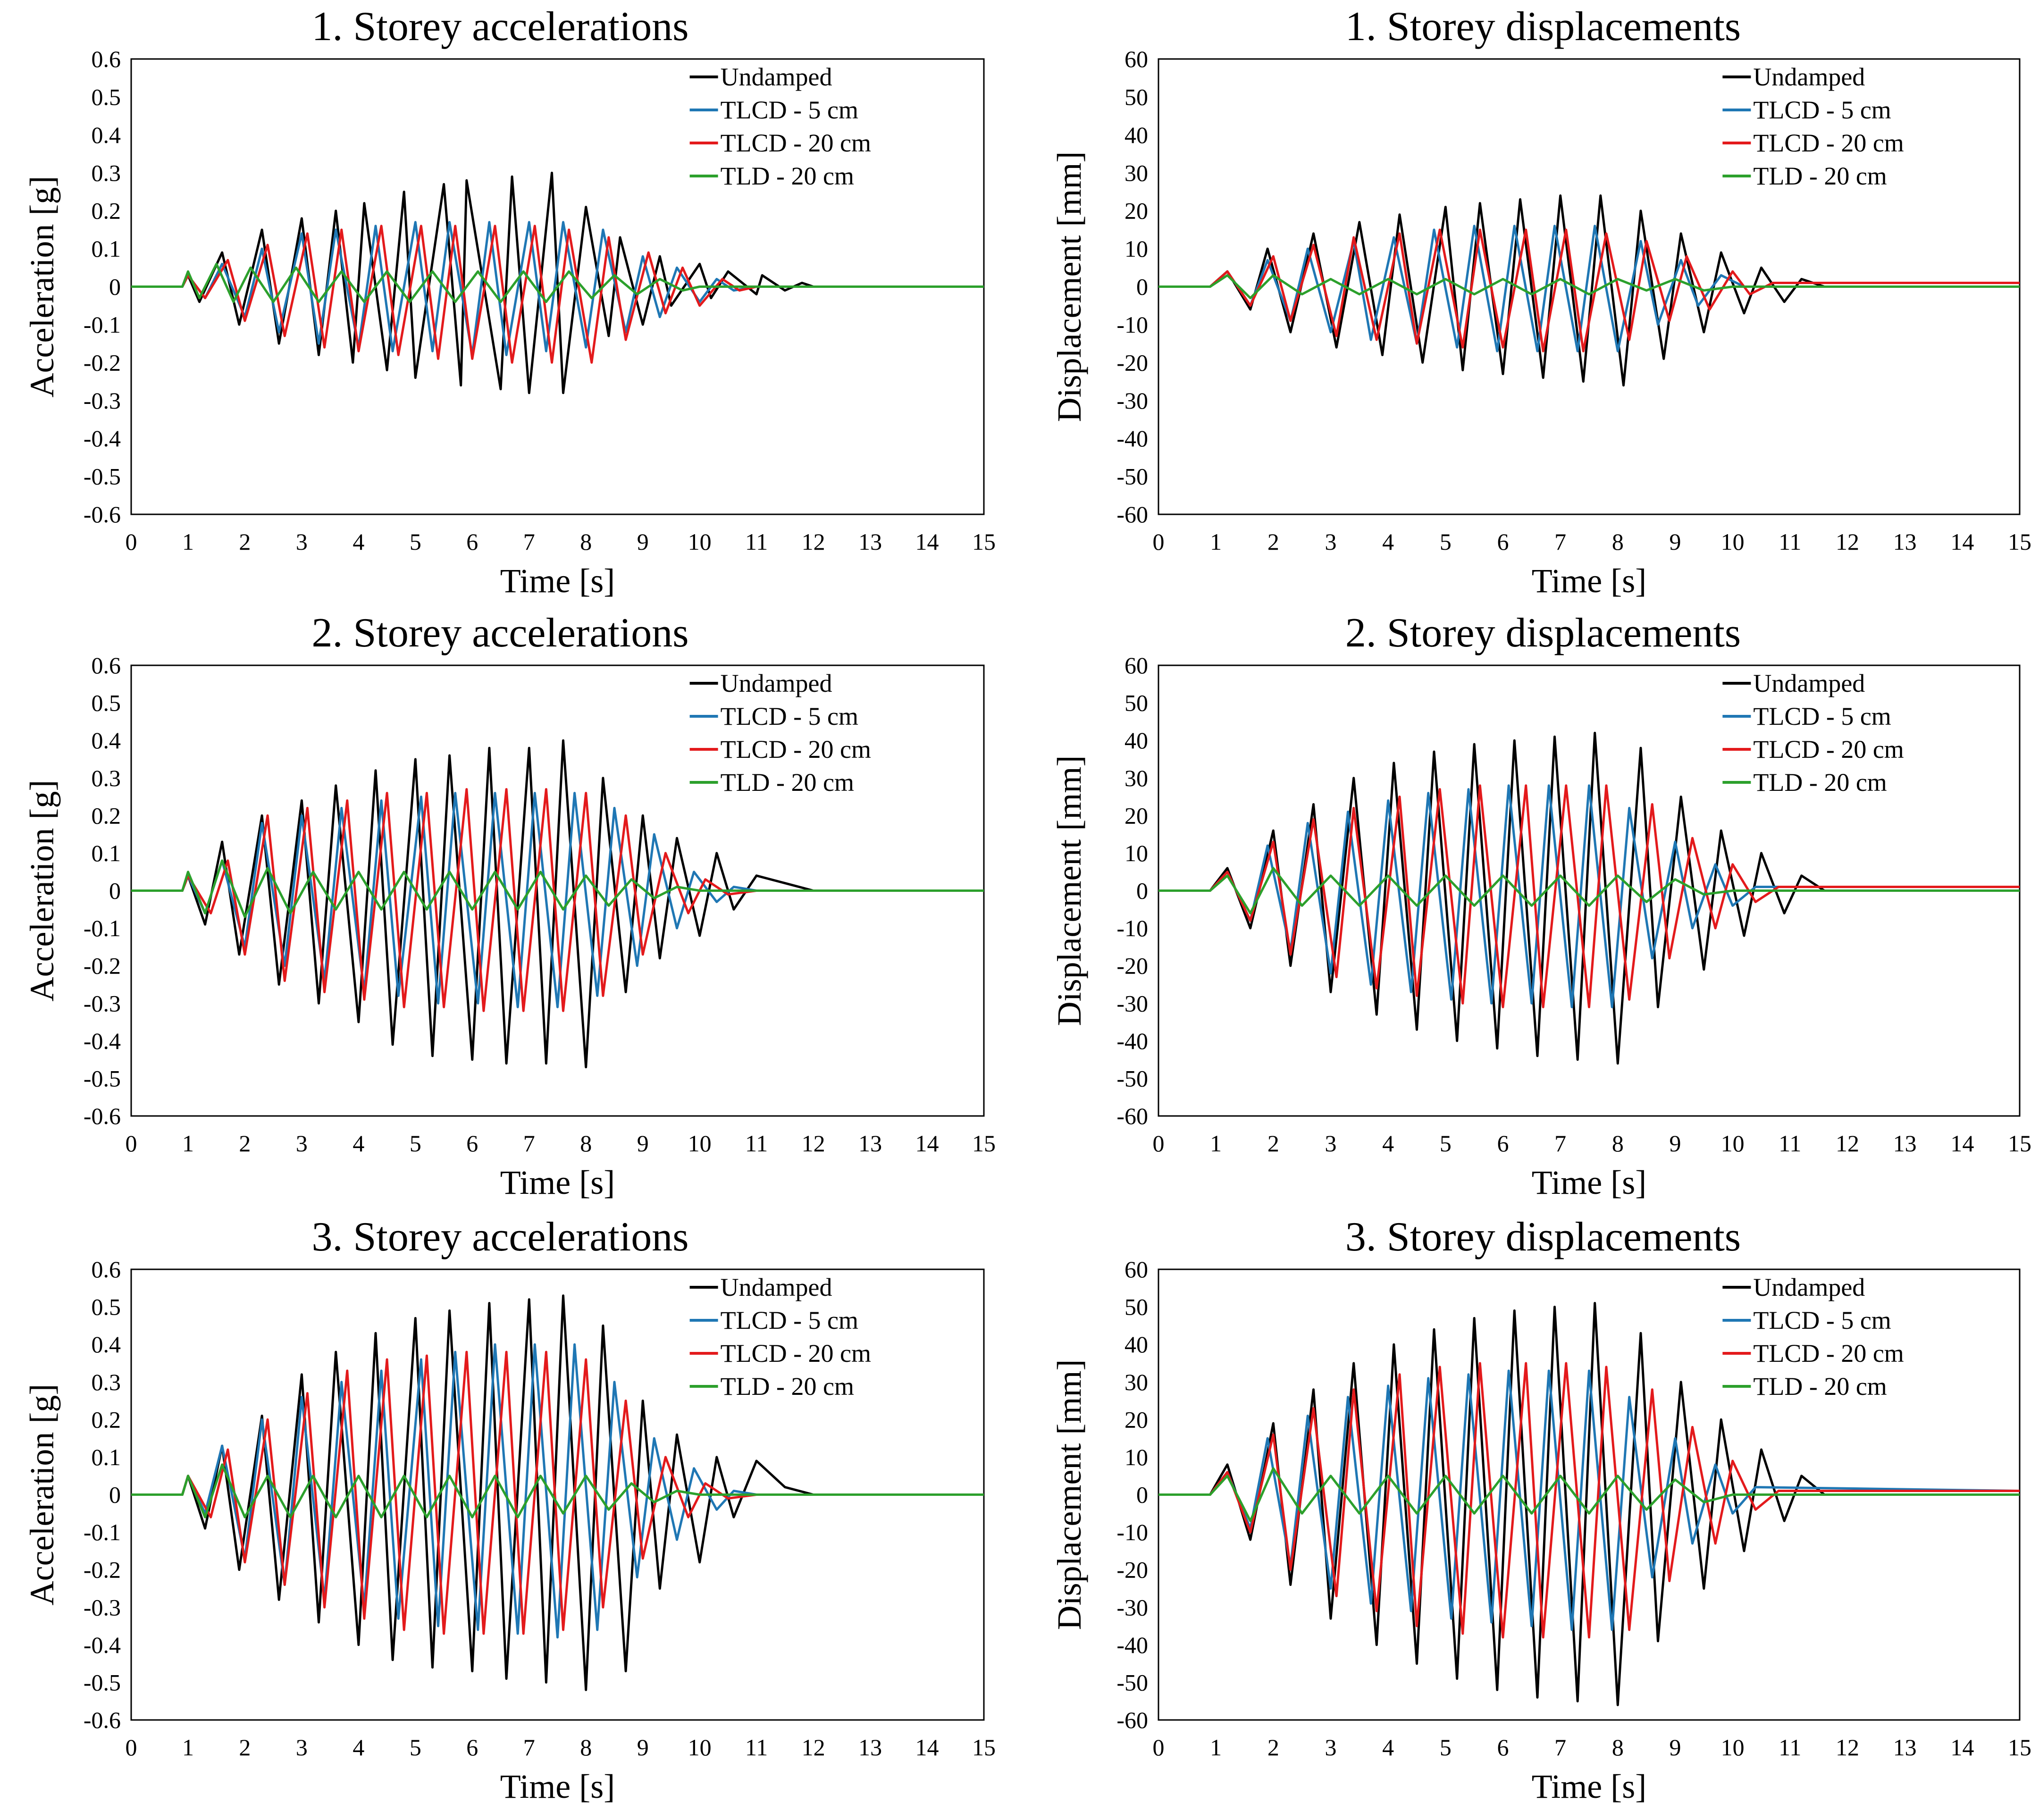 Image resolution: width=2039 pixels, height=1820 pixels. Describe the element at coordinates (1543, 1237) in the screenshot. I see `chart-title: 3. Storey displacements` at that location.